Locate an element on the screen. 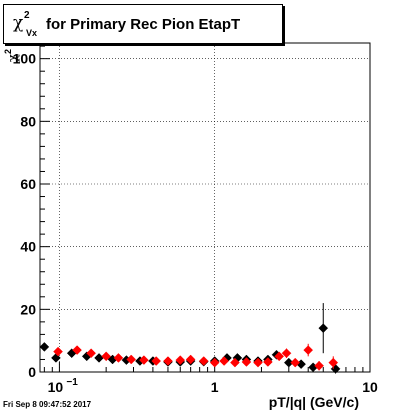 Image resolution: width=400 pixels, height=414 pixels. y-tick-label: 60 is located at coordinates (28, 184).